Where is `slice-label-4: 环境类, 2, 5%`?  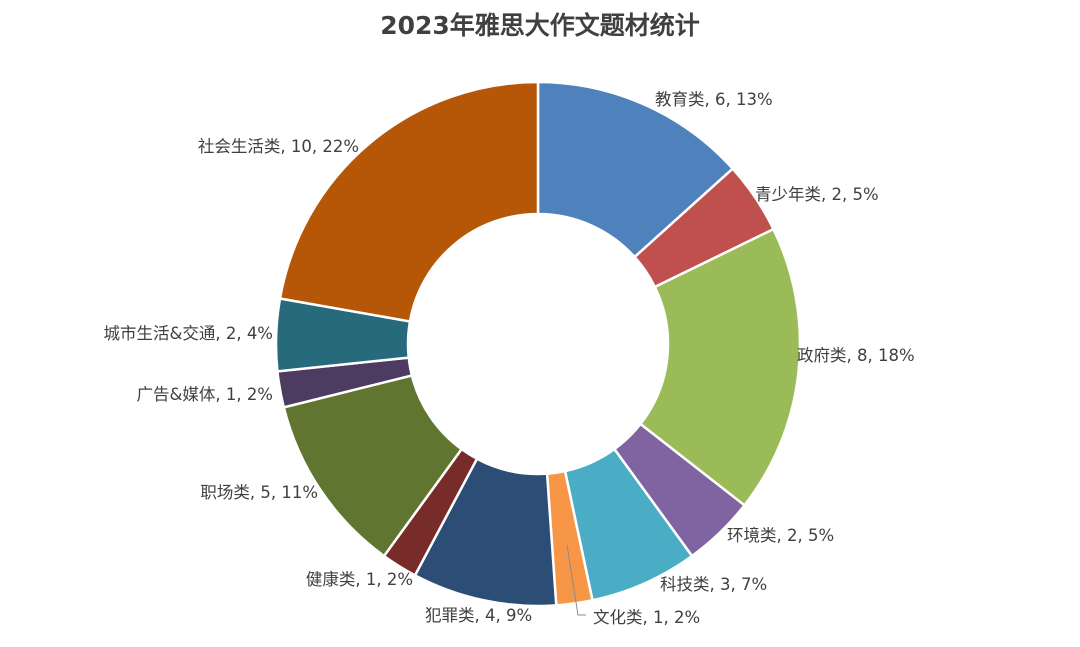
slice-label-4: 环境类, 2, 5% is located at coordinates (780, 535).